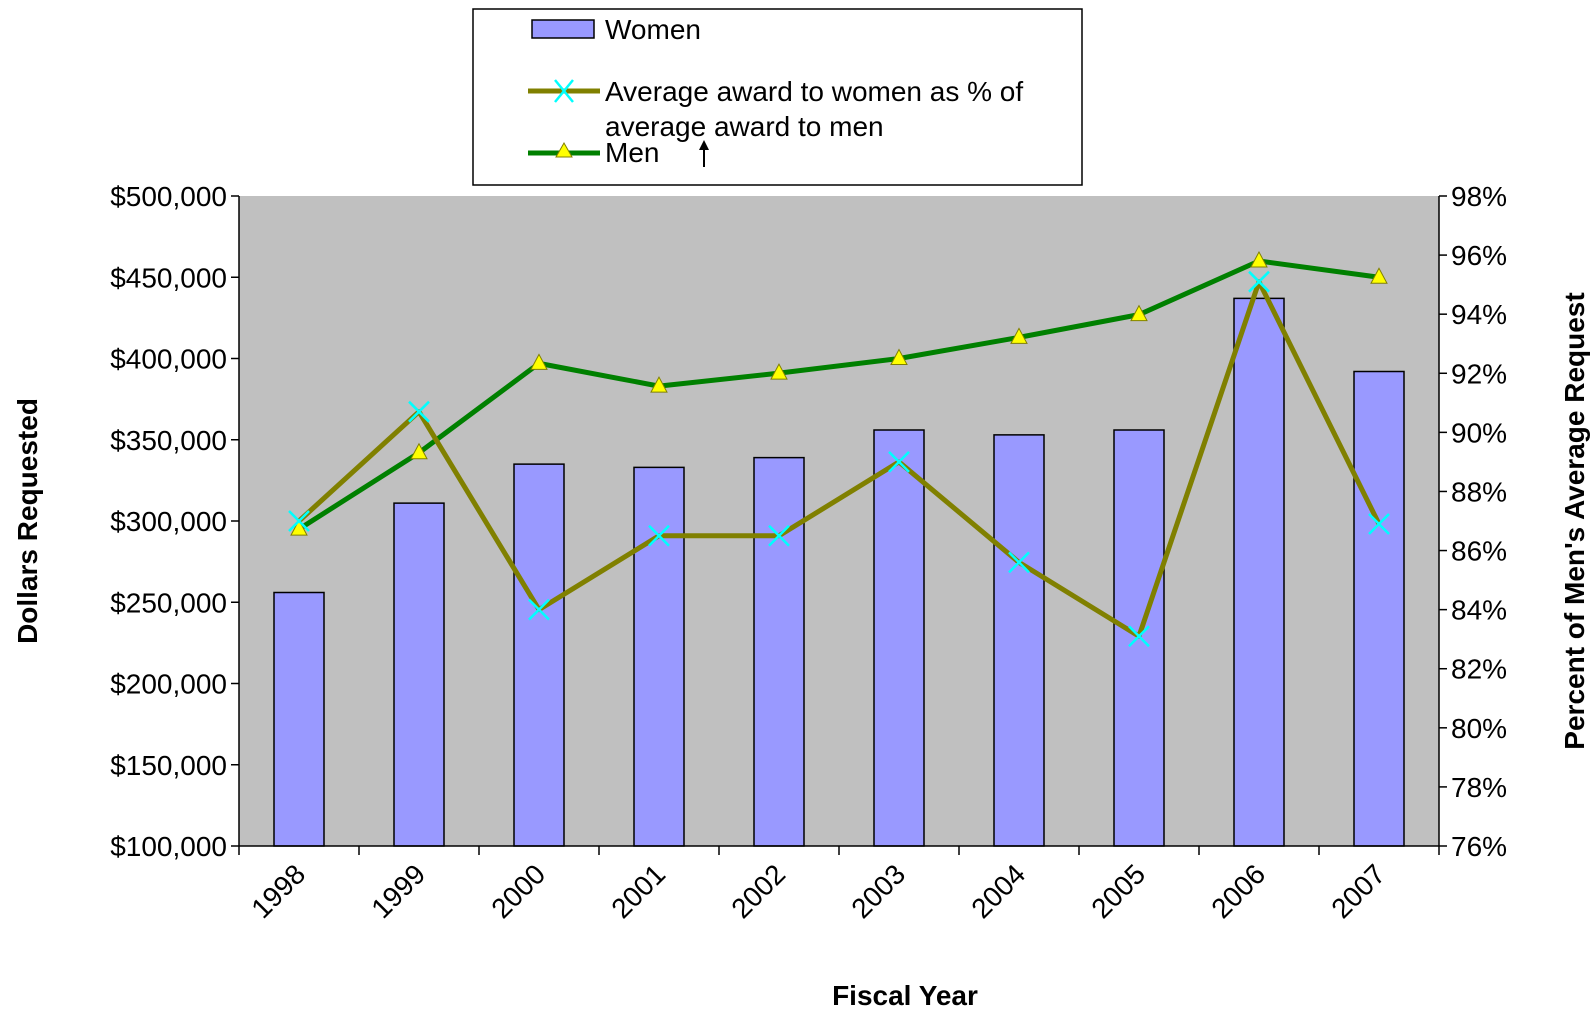 Image resolution: width=1594 pixels, height=1016 pixels. I want to click on bar-women-2001, so click(659, 656).